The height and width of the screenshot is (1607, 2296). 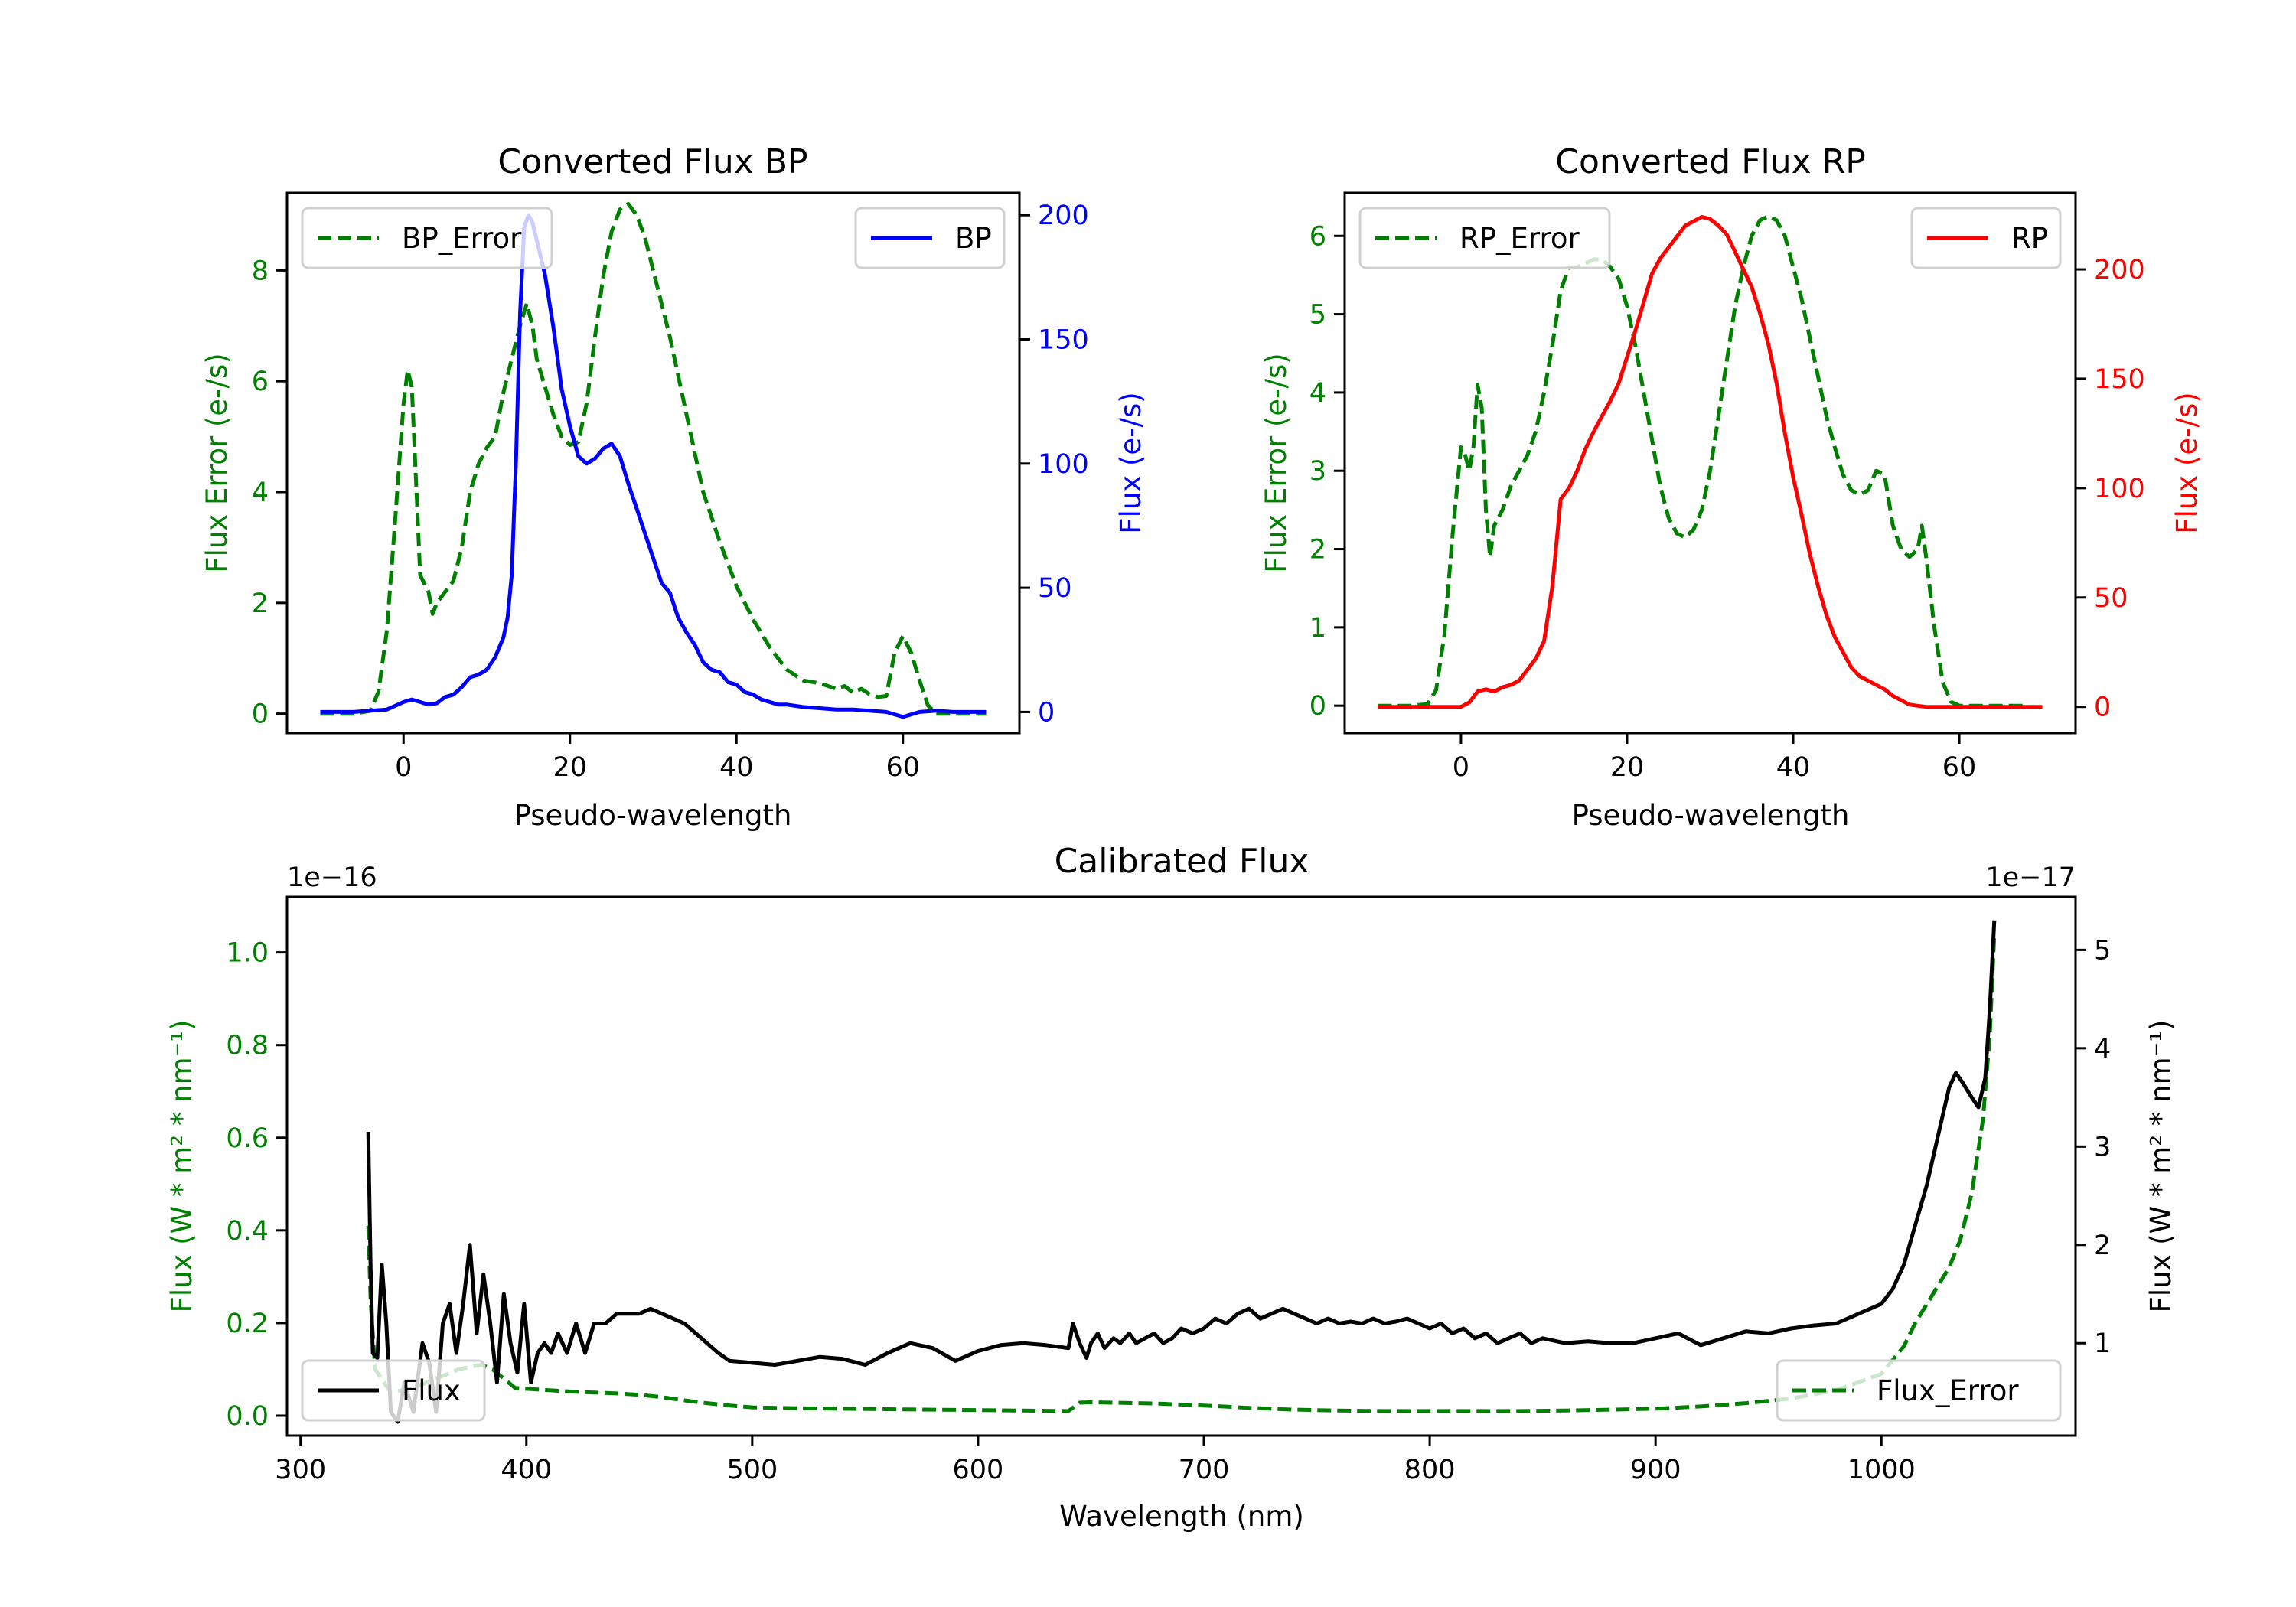 I want to click on bp-ylabel-left: Flux Error (e-/s), so click(x=217, y=463).